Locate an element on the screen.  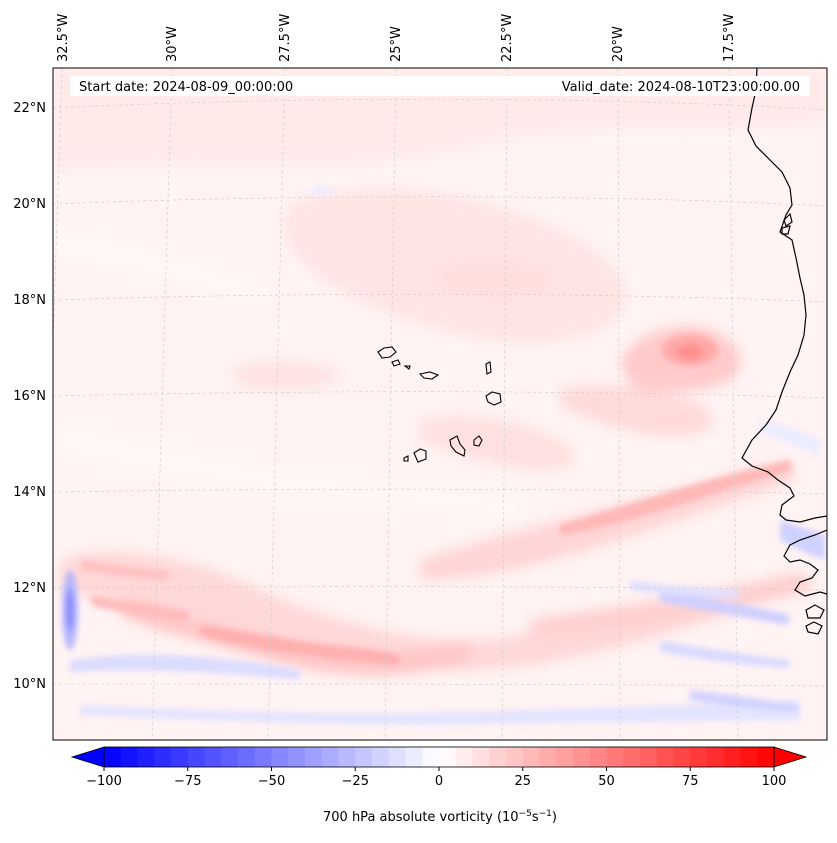
colorbar-tick-label: 75 is located at coordinates (690, 781).